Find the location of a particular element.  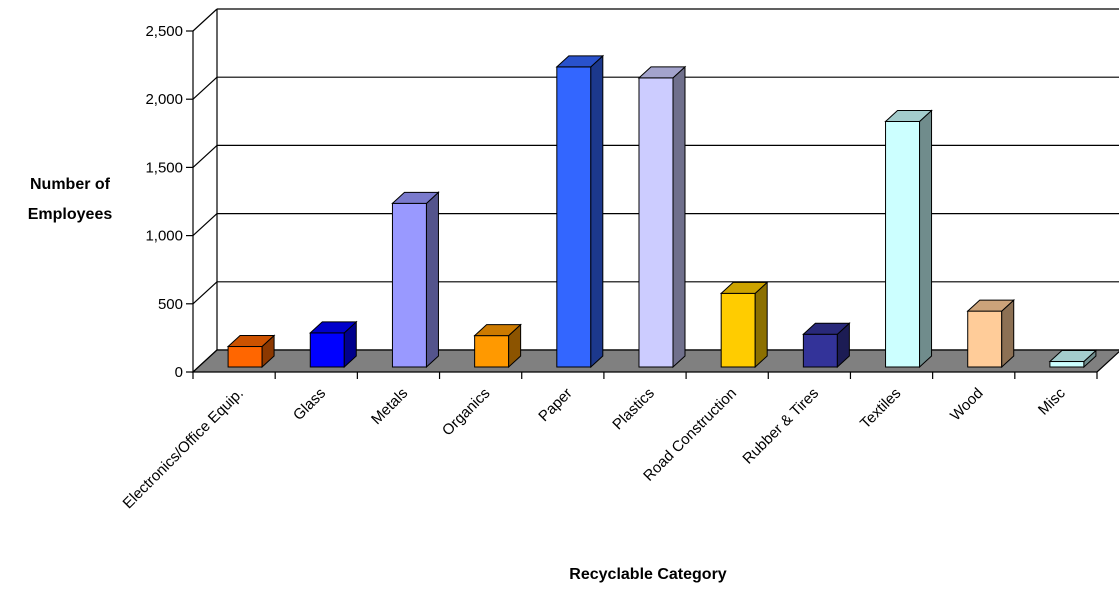

chart-walls is located at coordinates (205, 190).